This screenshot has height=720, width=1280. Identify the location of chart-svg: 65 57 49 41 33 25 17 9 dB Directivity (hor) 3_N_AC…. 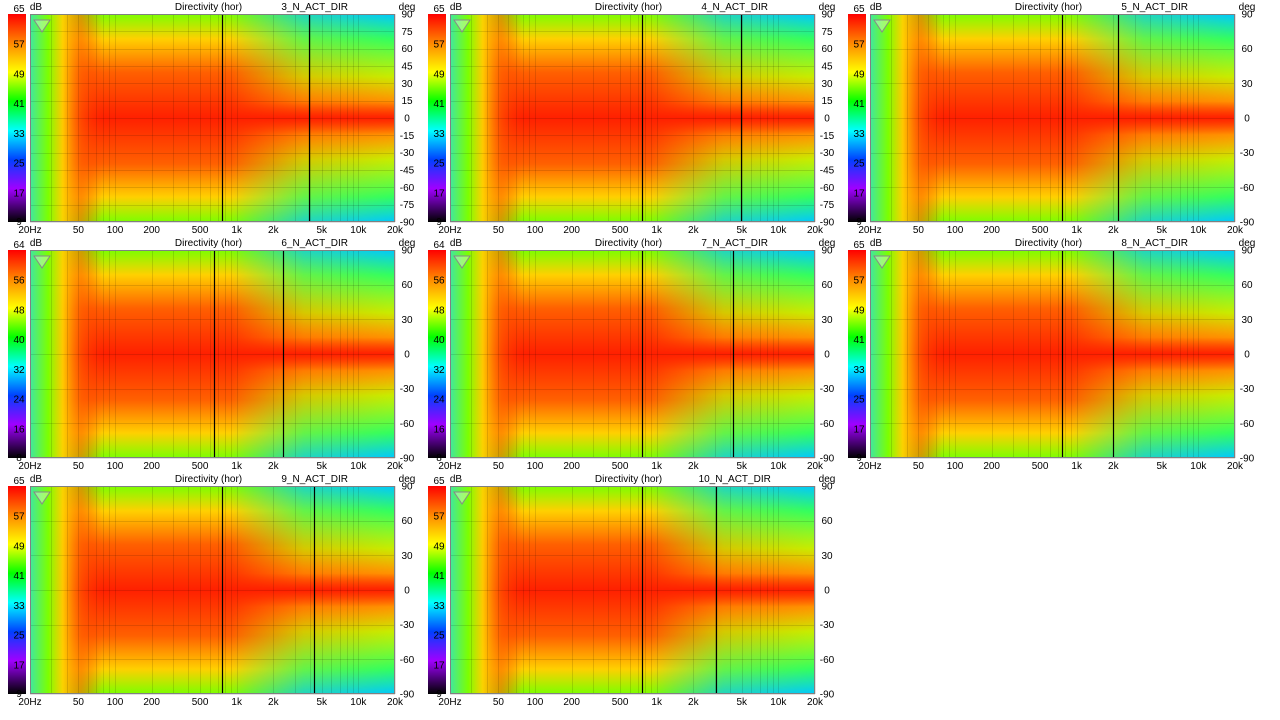
(212, 119).